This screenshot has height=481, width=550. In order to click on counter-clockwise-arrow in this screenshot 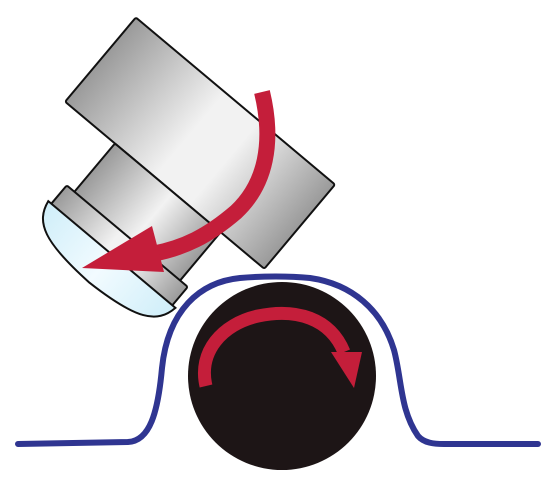, I will do `click(213, 176)`.